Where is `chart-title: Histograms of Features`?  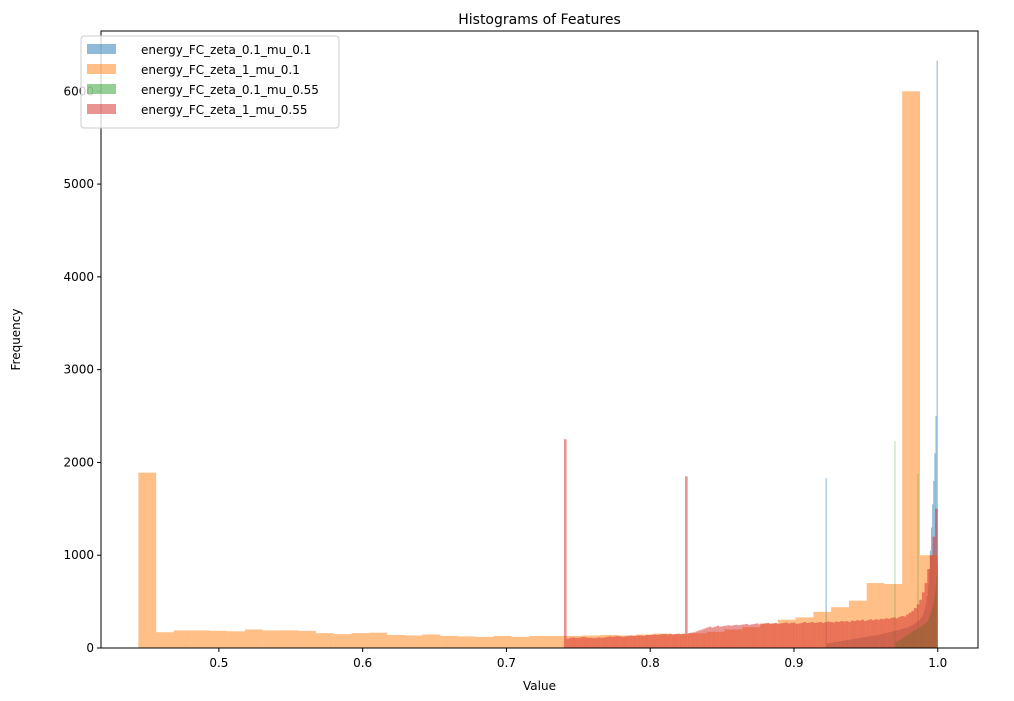
chart-title: Histograms of Features is located at coordinates (539, 20).